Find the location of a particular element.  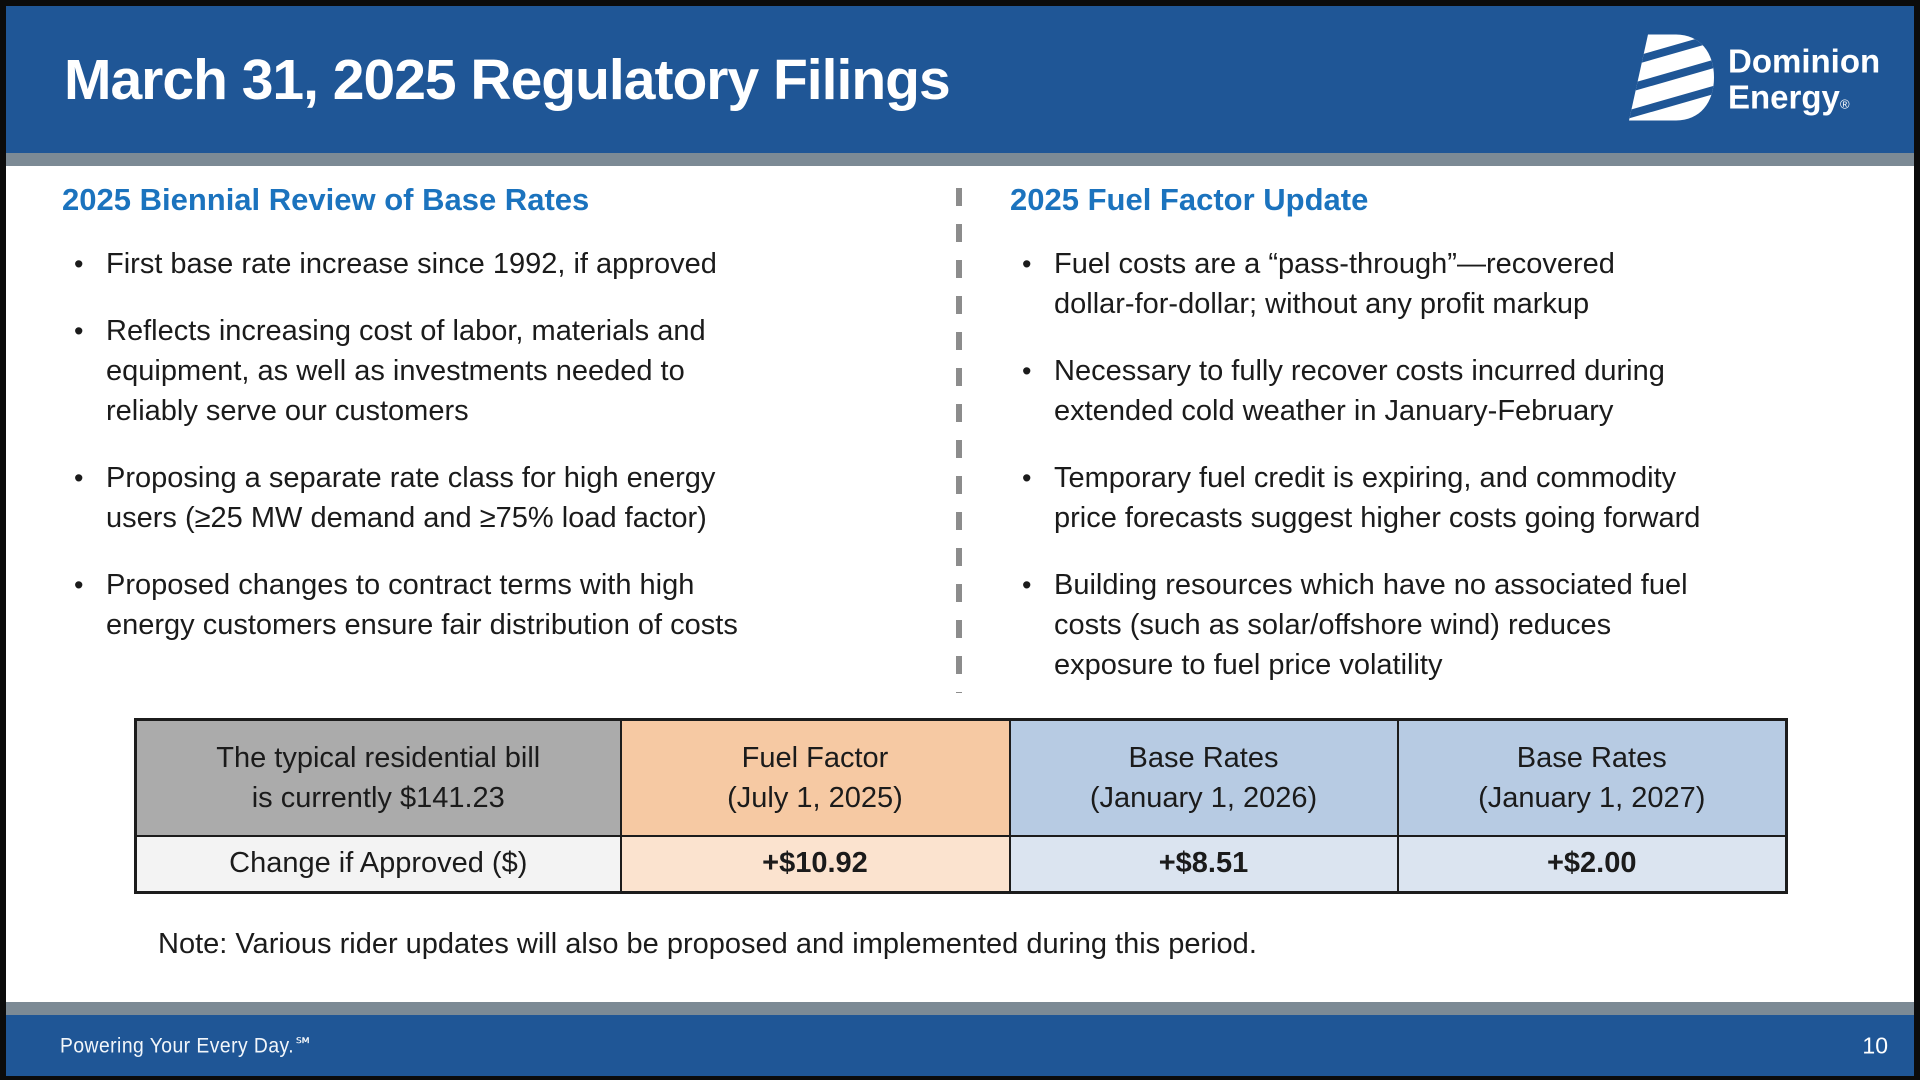

section-heading-biennial-review: 2025 Biennial Review of Base Rates is located at coordinates (326, 199).